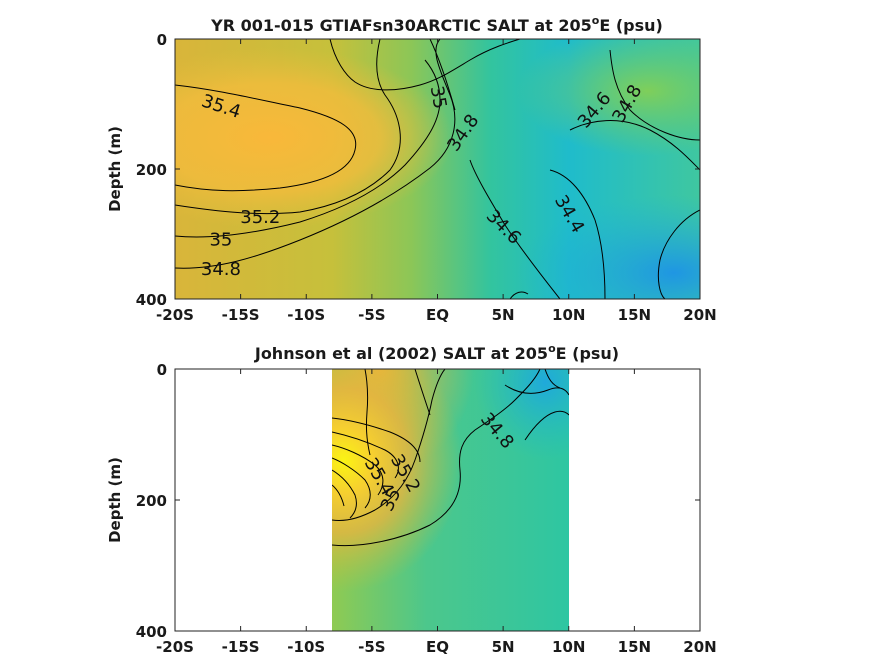 The image size is (875, 656). I want to click on title-text: YR 001-015 GTIAFsn30ARCTIC SALT at 205, so click(401, 25).